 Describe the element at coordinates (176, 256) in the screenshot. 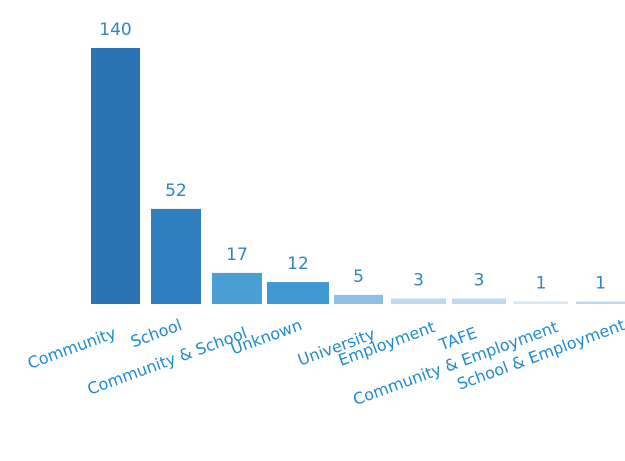

I see `bar-school` at that location.